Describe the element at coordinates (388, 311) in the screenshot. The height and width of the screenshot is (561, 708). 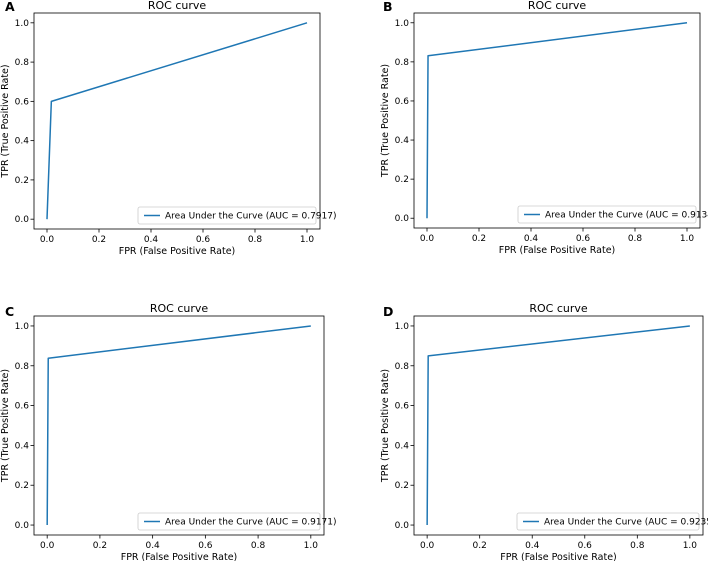
I see `panel-letter: D` at that location.